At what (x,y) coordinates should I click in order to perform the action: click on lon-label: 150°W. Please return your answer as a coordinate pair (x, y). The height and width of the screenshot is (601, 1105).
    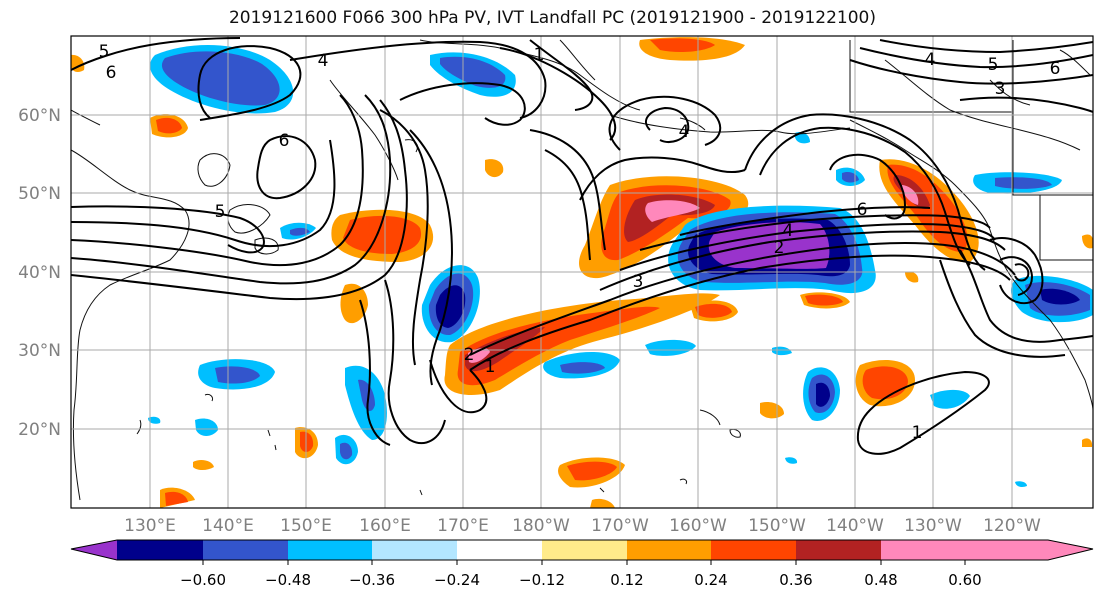
    Looking at the image, I should click on (777, 526).